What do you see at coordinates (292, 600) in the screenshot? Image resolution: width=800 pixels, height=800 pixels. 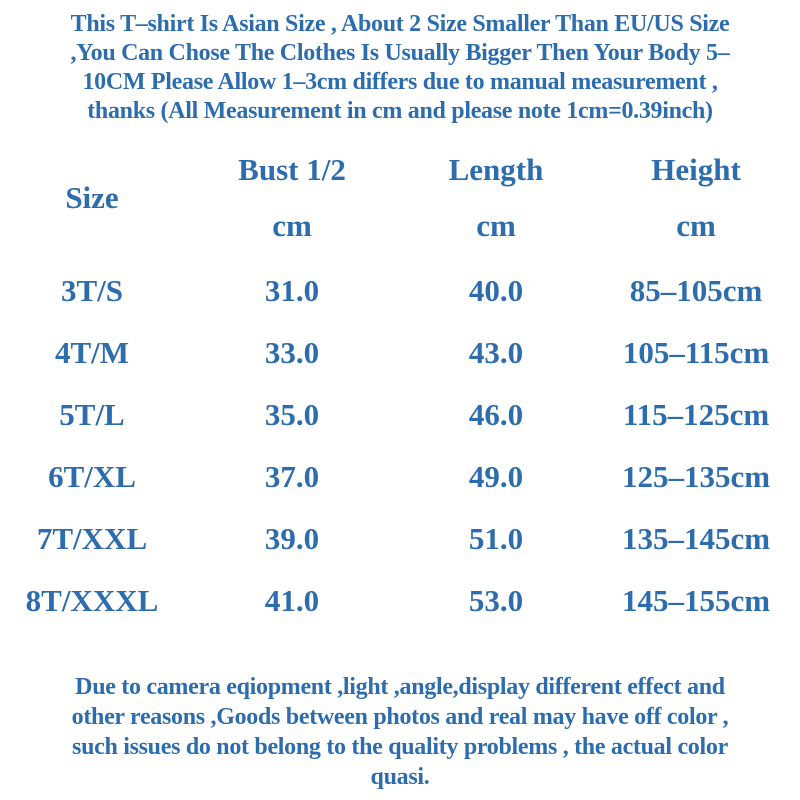 I see `cell-bust_cm: 41.0` at bounding box center [292, 600].